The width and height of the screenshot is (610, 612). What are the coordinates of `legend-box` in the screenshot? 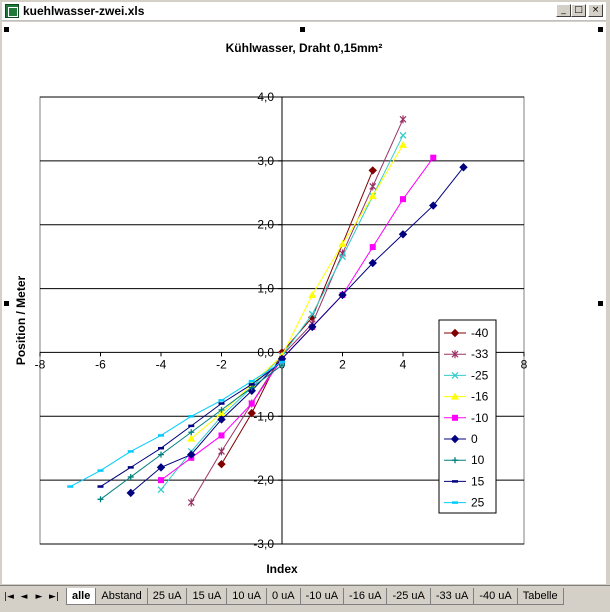 It's located at (467, 416).